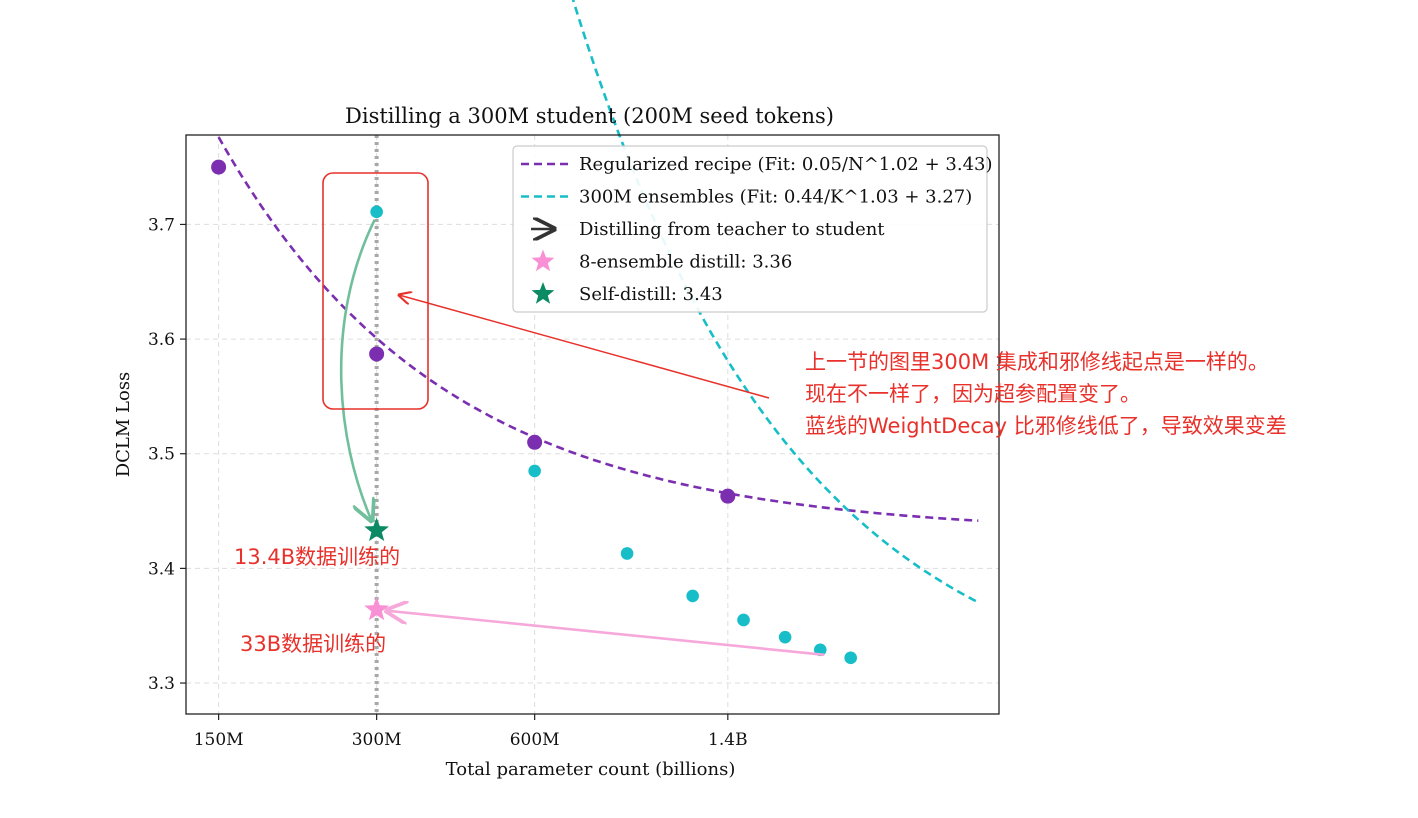  What do you see at coordinates (685, 262) in the screenshot?
I see `legend-label-3: 8-ensemble distill: 3.36` at bounding box center [685, 262].